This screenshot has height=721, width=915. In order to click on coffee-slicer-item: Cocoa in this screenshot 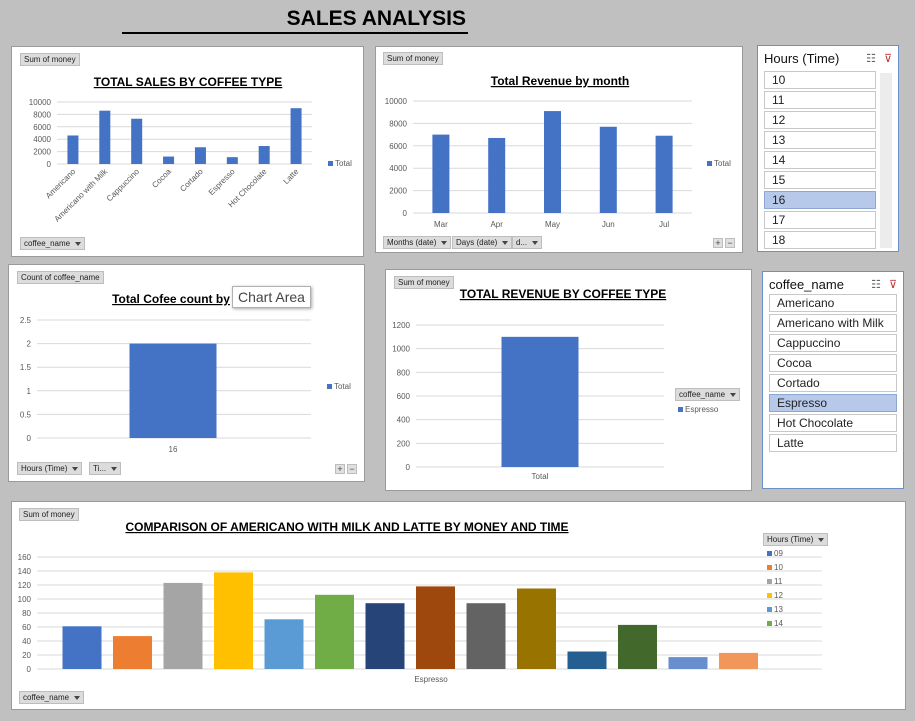, I will do `click(833, 363)`.